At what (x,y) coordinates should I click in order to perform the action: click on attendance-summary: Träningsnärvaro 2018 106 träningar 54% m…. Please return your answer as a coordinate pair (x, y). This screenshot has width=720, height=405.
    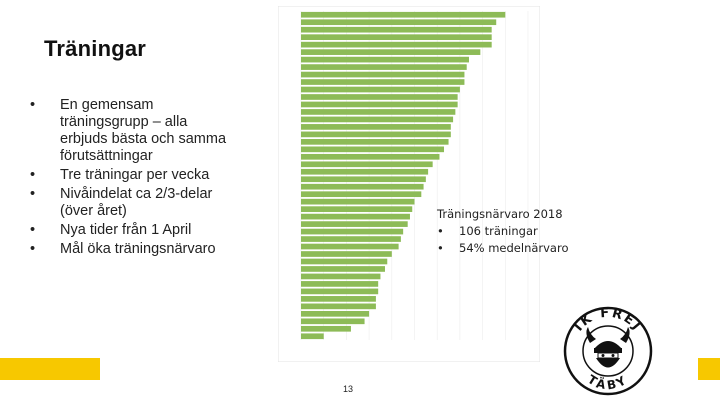
    Looking at the image, I should click on (507, 231).